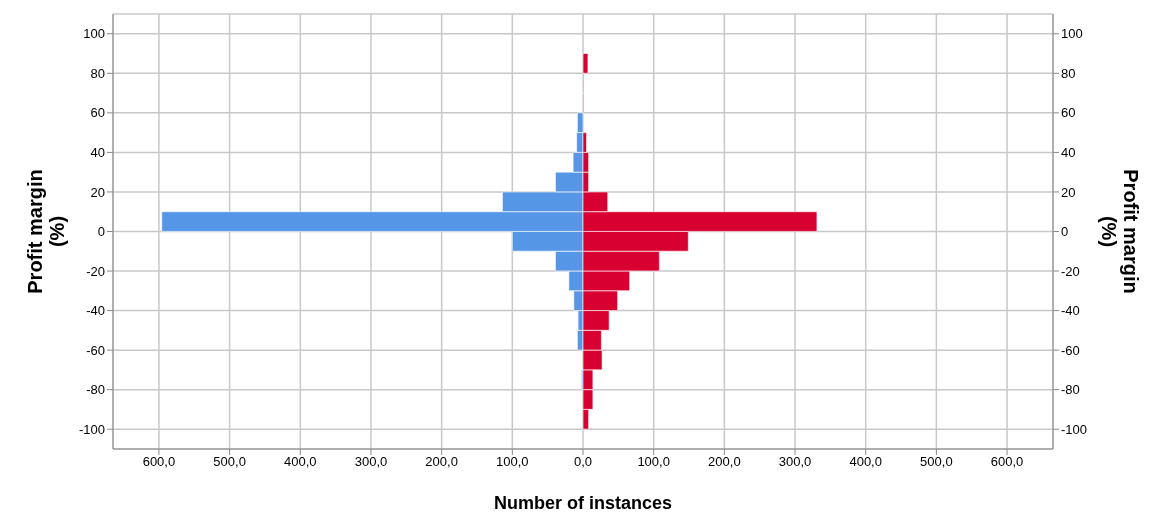 The image size is (1166, 527). Describe the element at coordinates (1068, 192) in the screenshot. I see `y2-tick-label: 20` at that location.